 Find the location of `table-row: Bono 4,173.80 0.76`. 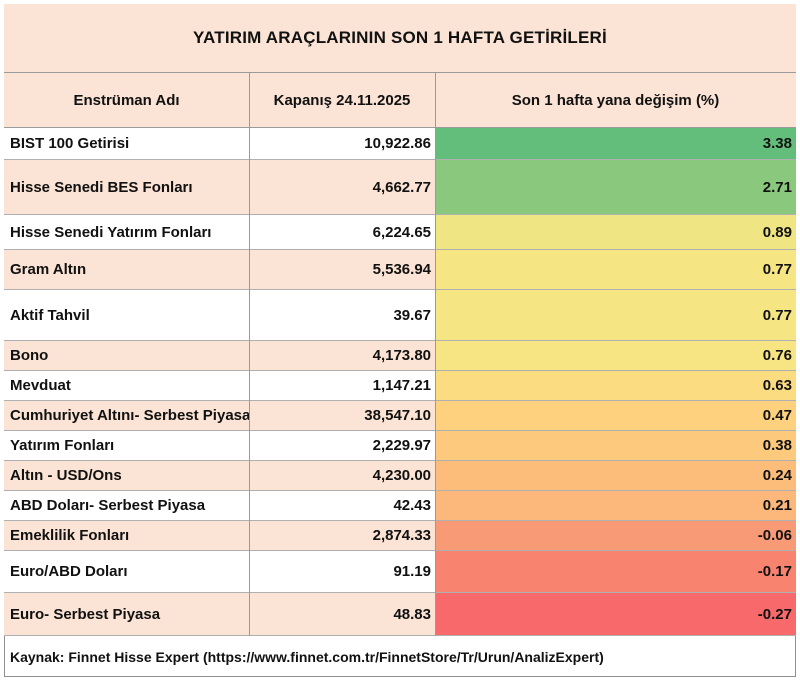

table-row: Bono 4,173.80 0.76 is located at coordinates (400, 356).